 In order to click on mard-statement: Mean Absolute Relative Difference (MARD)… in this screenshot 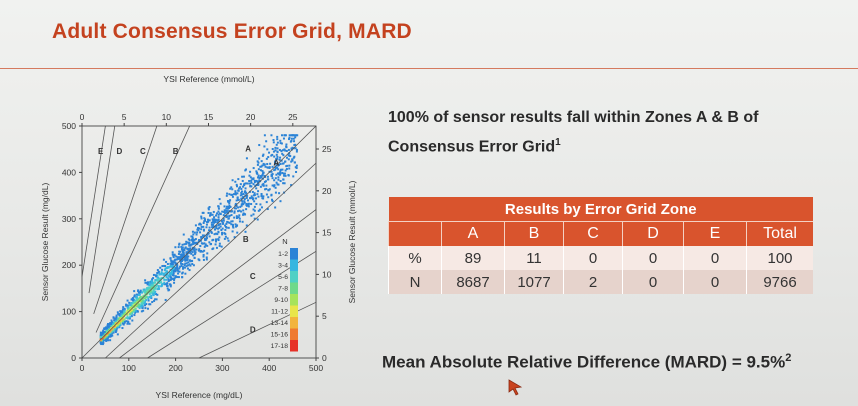, I will do `click(586, 362)`.